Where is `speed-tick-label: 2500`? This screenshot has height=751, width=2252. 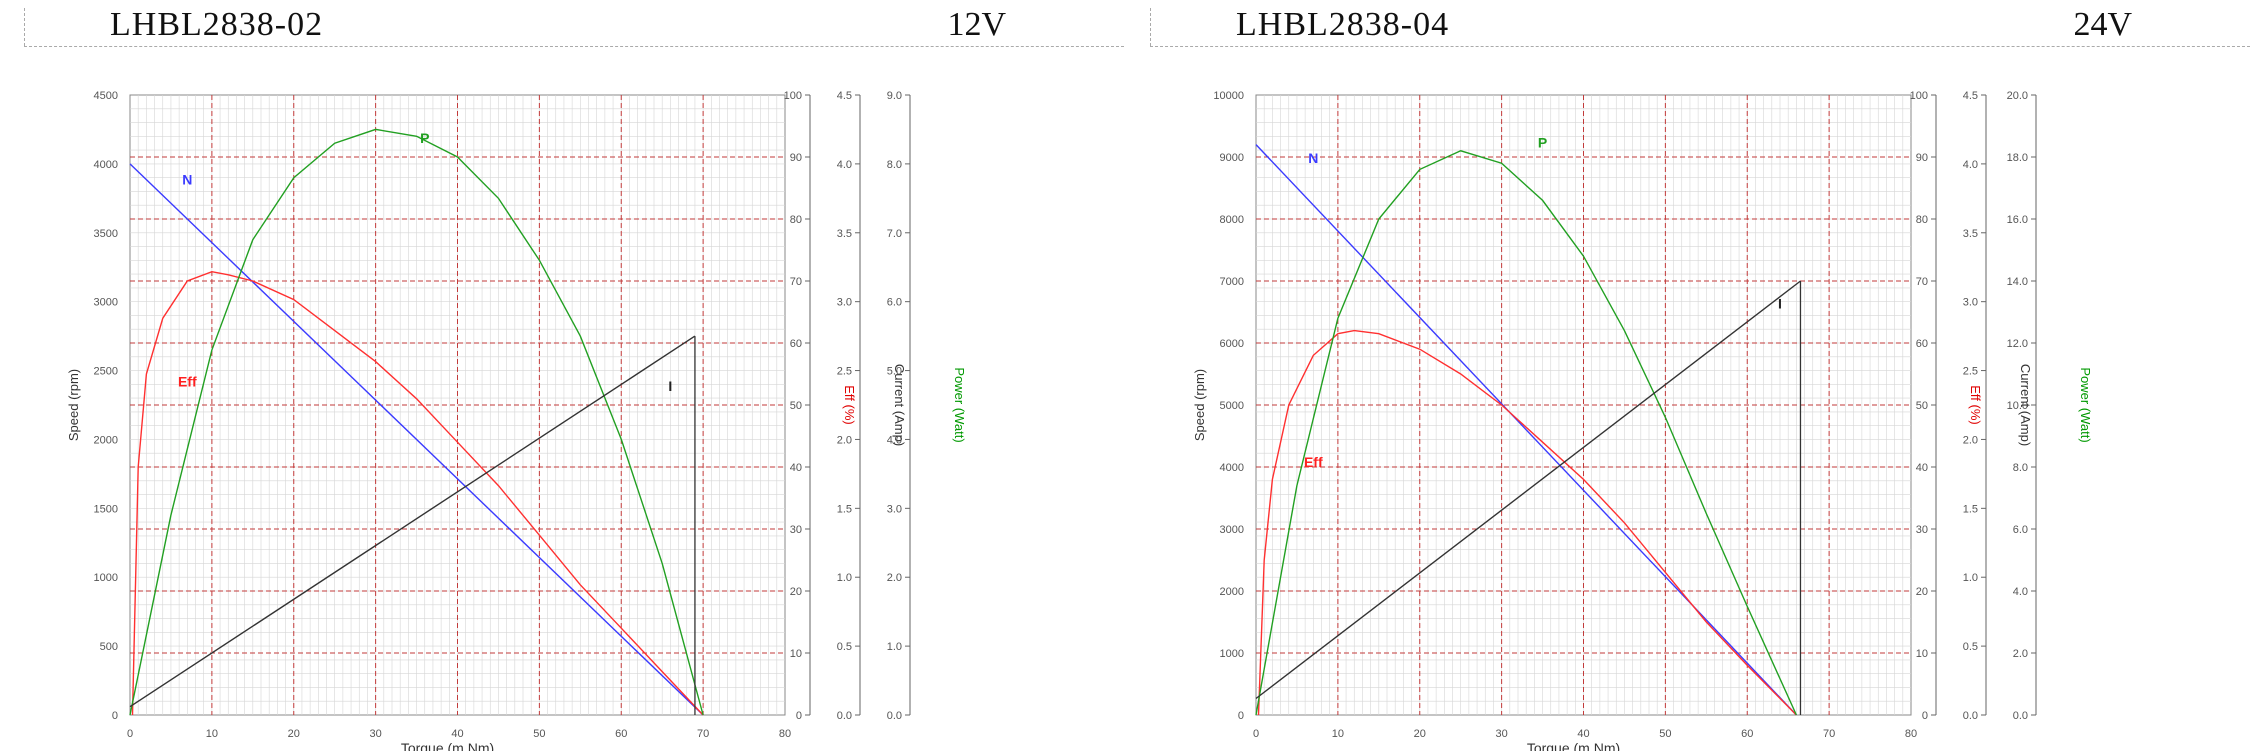 speed-tick-label: 2500 is located at coordinates (106, 372).